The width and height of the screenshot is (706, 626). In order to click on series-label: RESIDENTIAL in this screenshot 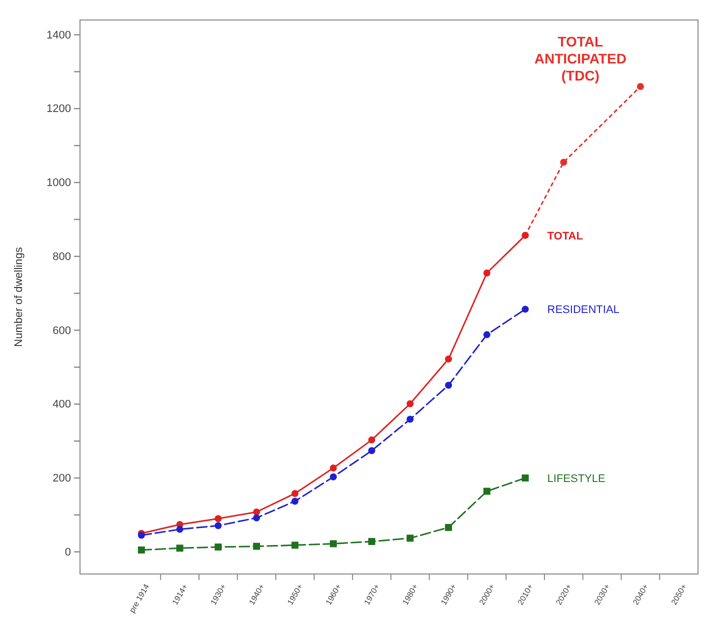, I will do `click(583, 310)`.